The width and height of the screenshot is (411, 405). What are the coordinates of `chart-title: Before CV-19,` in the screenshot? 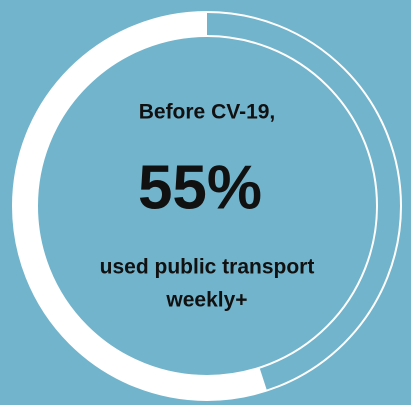 It's located at (207, 112).